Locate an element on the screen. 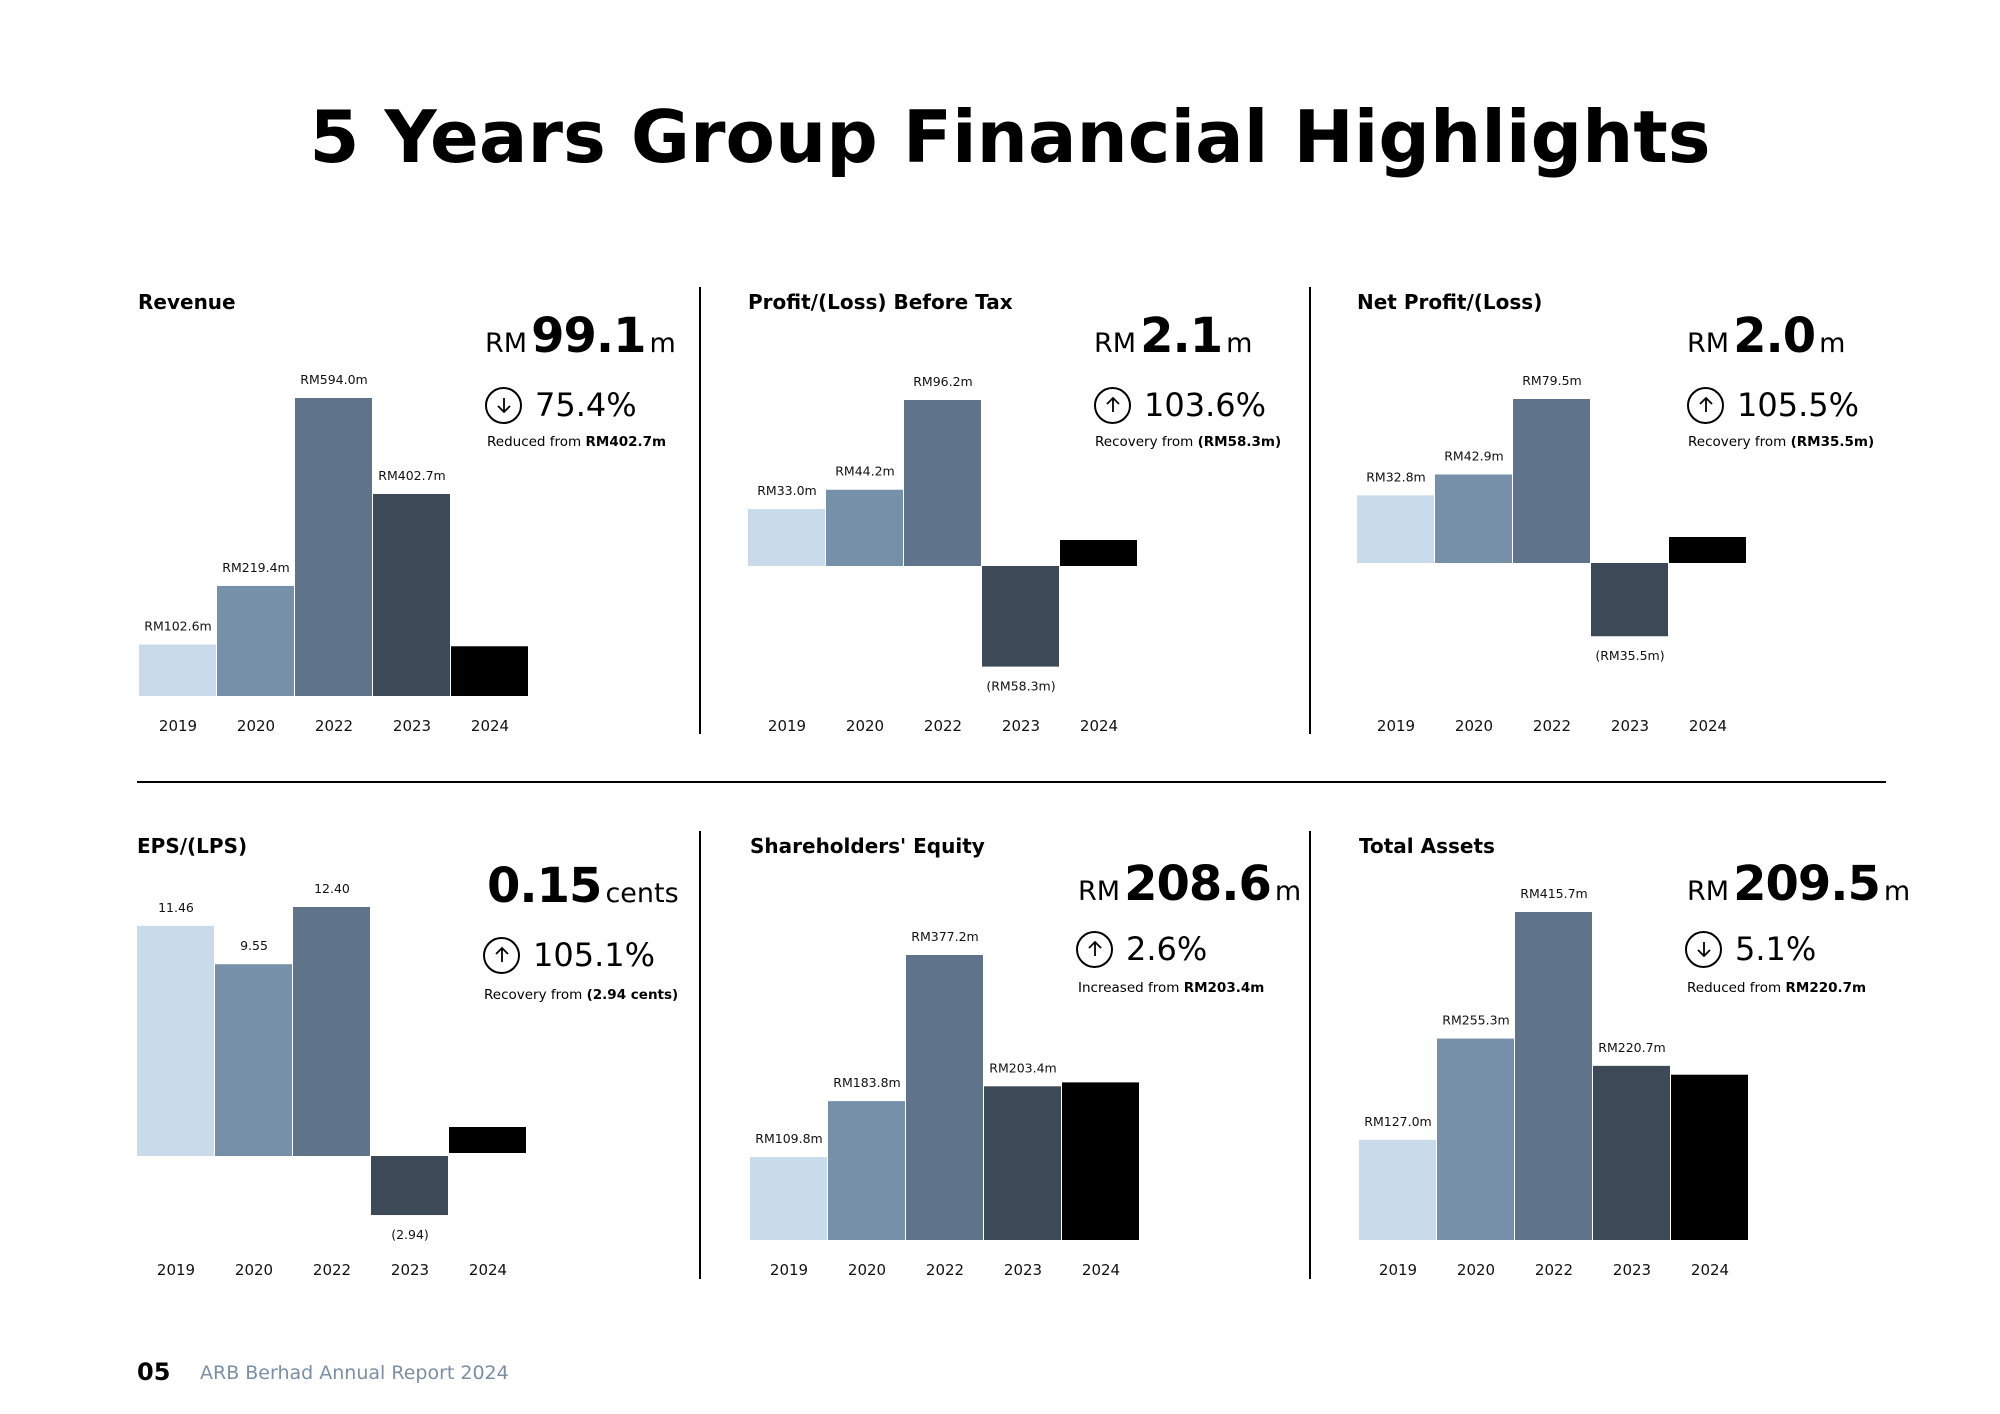 This screenshot has width=2000, height=1414. data-label: 12.40 is located at coordinates (332, 888).